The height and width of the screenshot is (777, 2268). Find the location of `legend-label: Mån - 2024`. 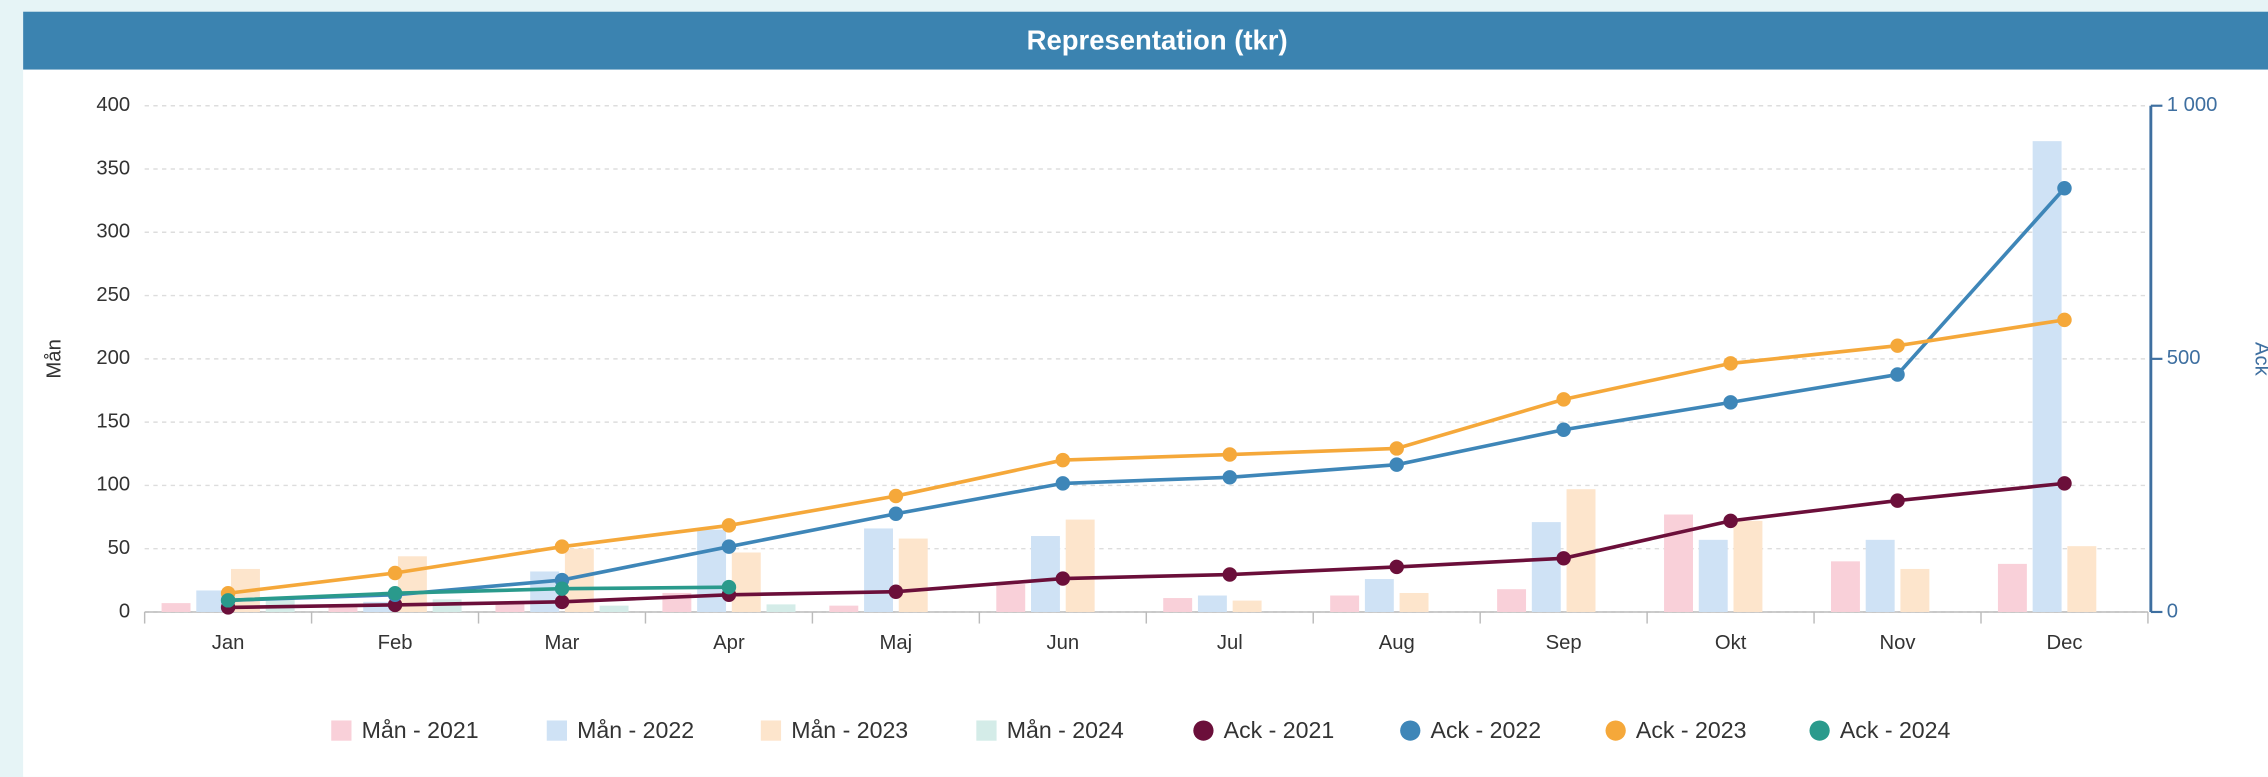

legend-label: Mån - 2024 is located at coordinates (1065, 730).